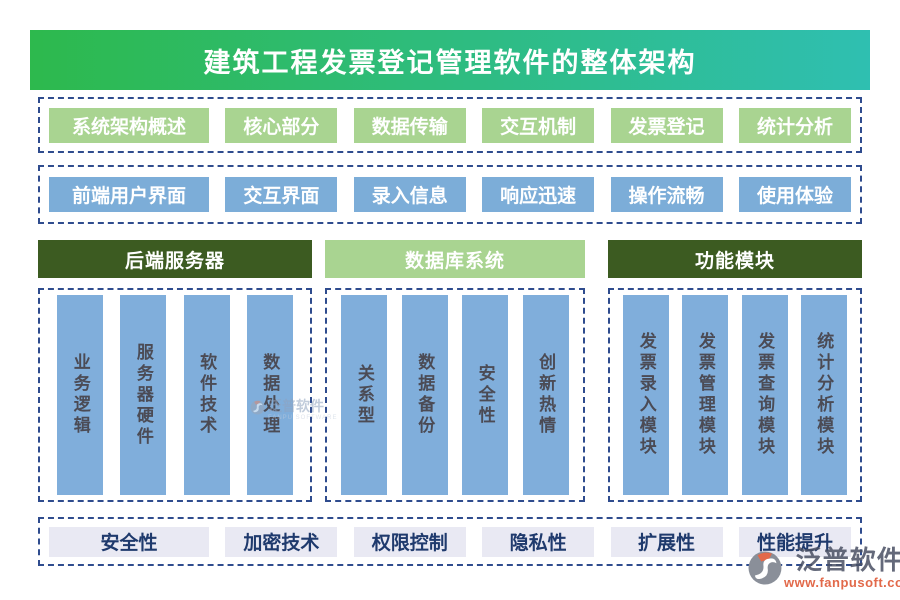  What do you see at coordinates (281, 541) in the screenshot?
I see `security-node: 加密技术` at bounding box center [281, 541].